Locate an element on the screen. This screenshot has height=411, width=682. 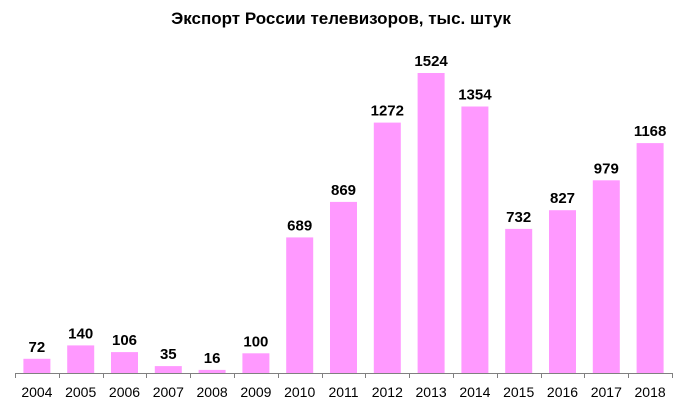
value-label-2005: 140 is located at coordinates (80, 333).